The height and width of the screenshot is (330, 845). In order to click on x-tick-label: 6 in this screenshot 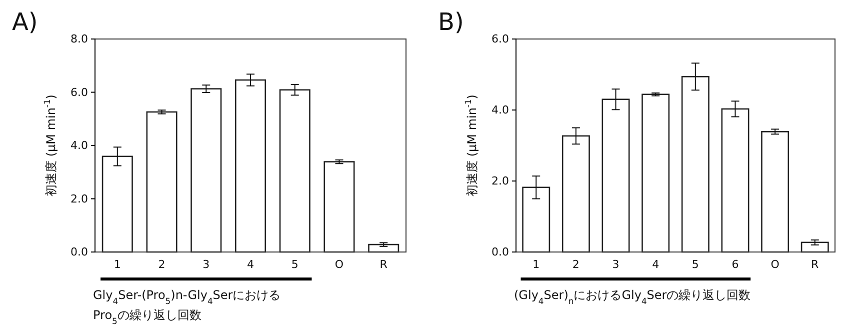, I will do `click(735, 264)`.